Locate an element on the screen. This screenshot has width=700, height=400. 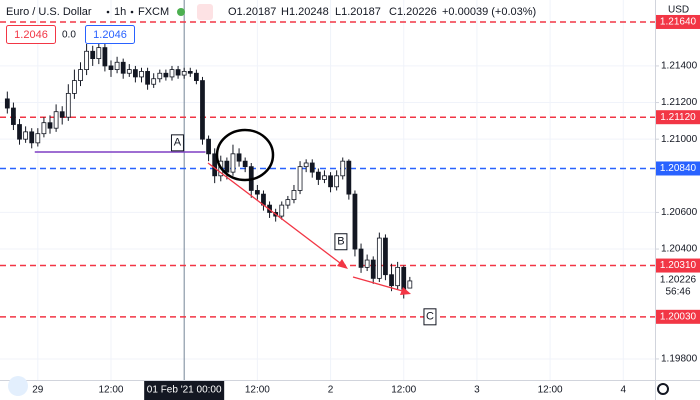
ohlc-change: +0.00039 (+0.03%) is located at coordinates (489, 12).